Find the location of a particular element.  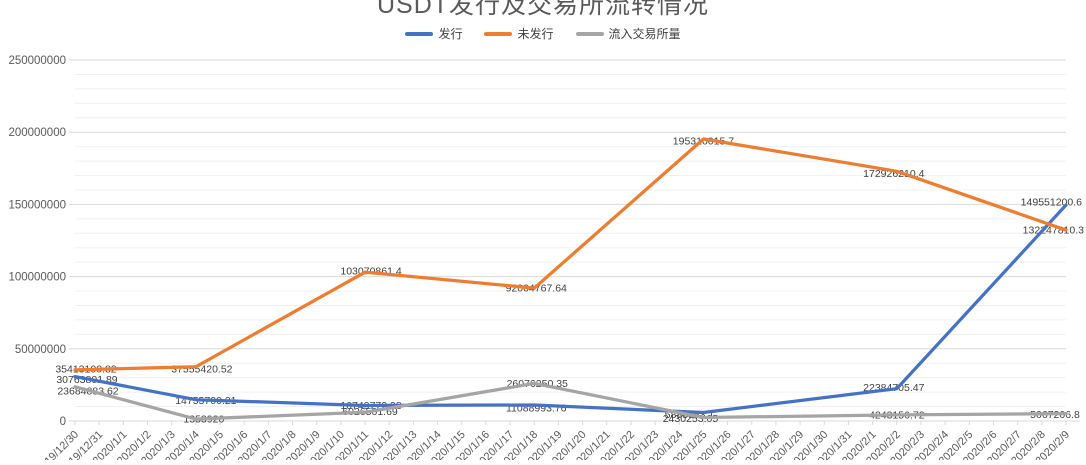

chart-title: USDT发行及交易所流转情况 is located at coordinates (543, 9).